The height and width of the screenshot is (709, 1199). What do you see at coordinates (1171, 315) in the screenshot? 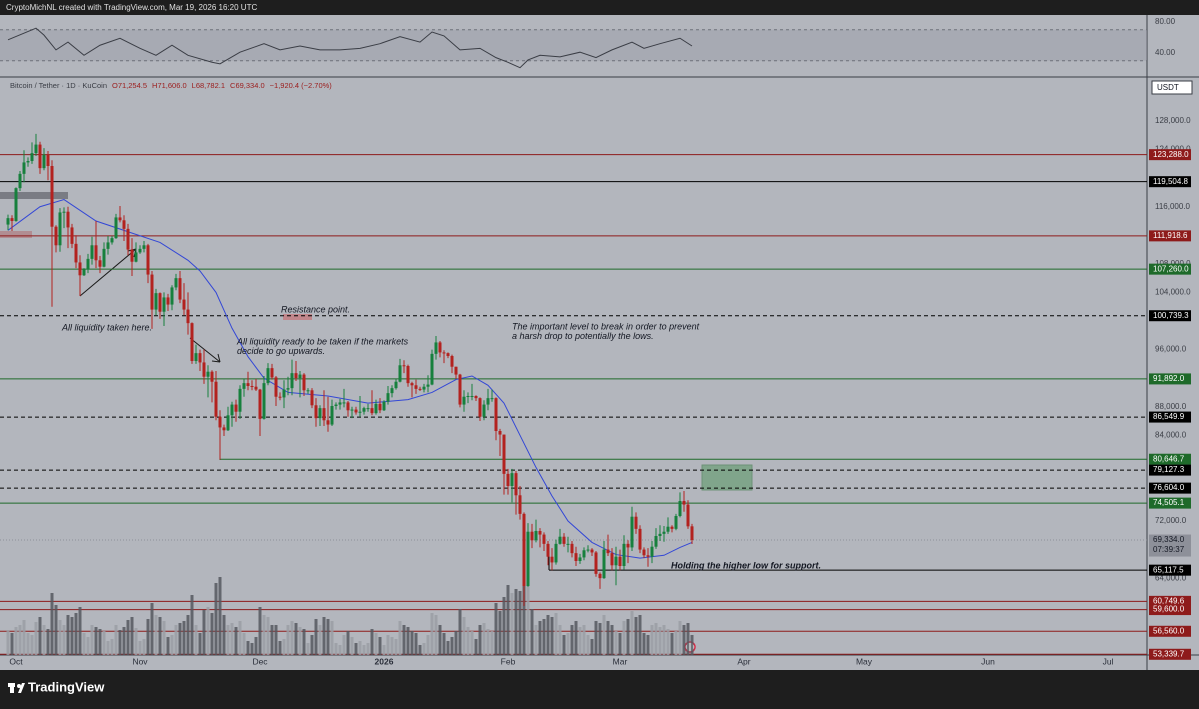
I see `level-label: 100,739.3` at bounding box center [1171, 315].